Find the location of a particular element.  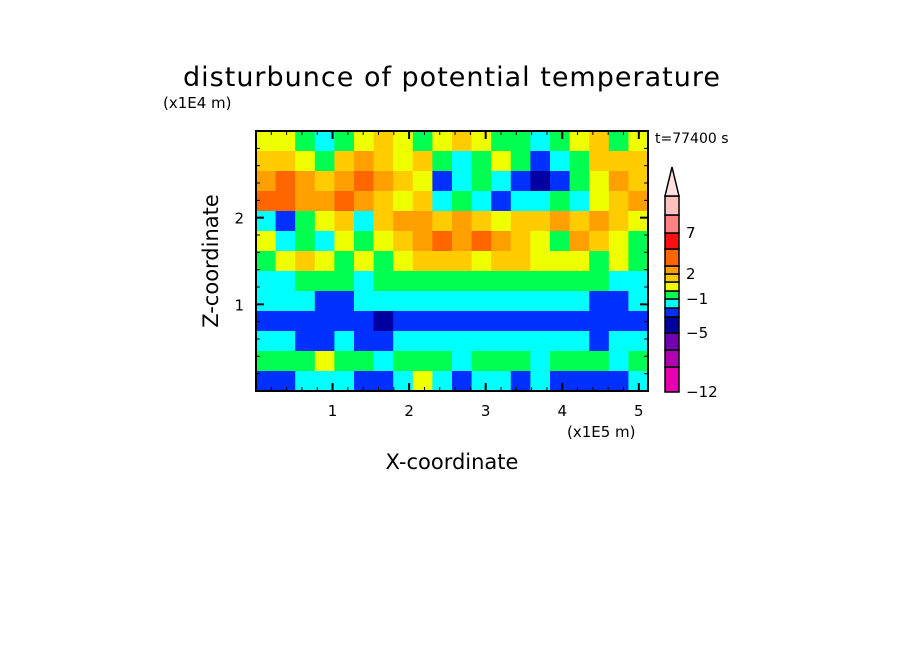

x-scale-label: (x1E5 m) is located at coordinates (601, 432).